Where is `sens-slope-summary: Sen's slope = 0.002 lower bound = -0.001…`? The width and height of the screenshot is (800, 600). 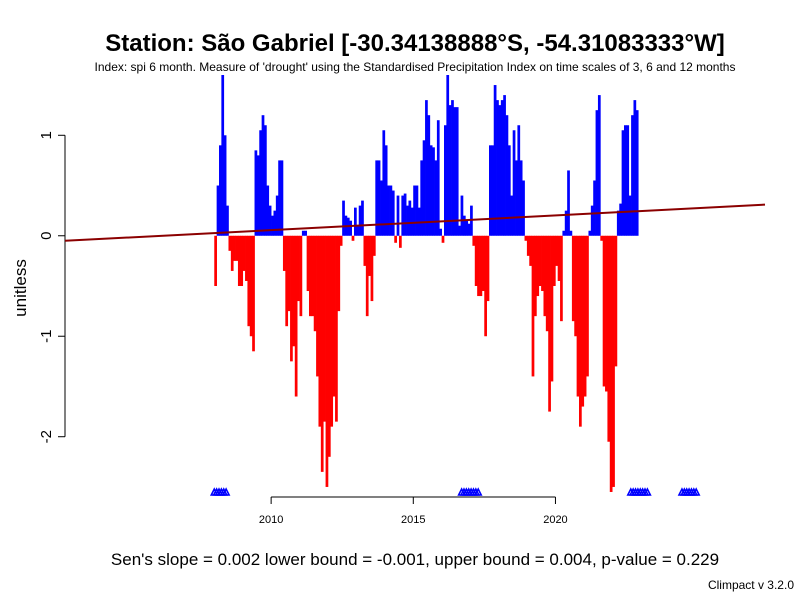
sens-slope-summary: Sen's slope = 0.002 lower bound = -0.001… is located at coordinates (415, 559).